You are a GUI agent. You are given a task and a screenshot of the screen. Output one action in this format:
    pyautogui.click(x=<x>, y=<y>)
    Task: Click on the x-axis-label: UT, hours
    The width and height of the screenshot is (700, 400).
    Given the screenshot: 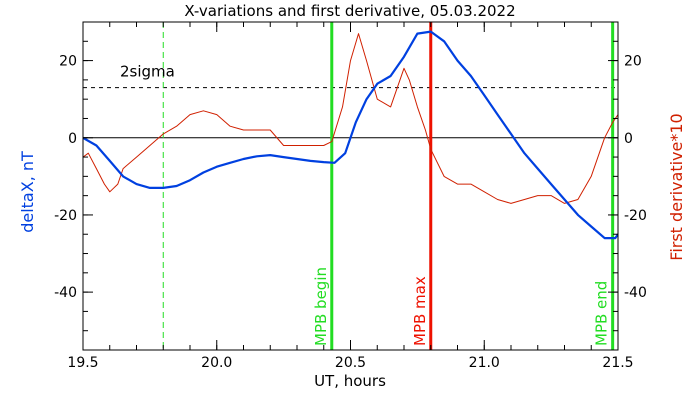 What is the action you would take?
    pyautogui.click(x=350, y=381)
    